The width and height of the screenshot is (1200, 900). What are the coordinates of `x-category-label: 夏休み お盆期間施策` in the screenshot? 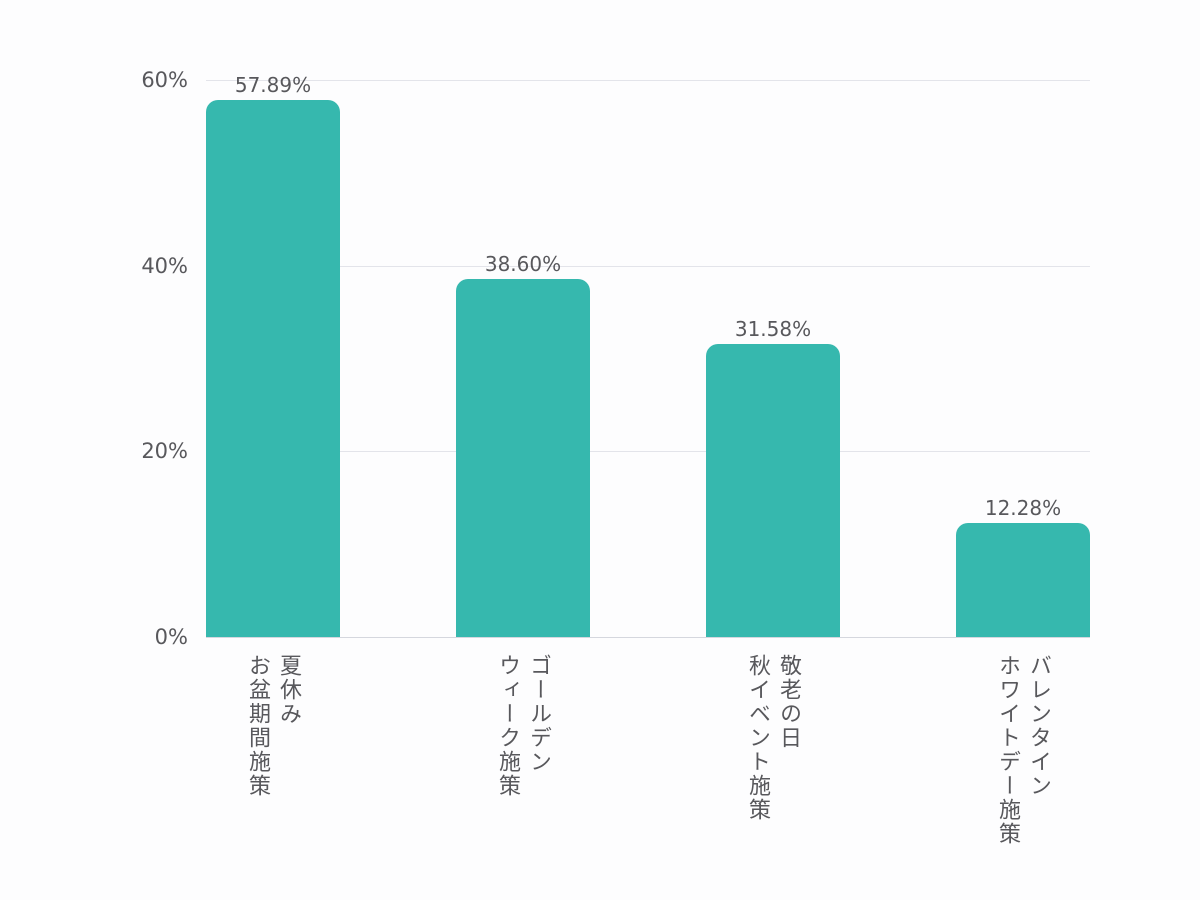 It's located at (273, 726).